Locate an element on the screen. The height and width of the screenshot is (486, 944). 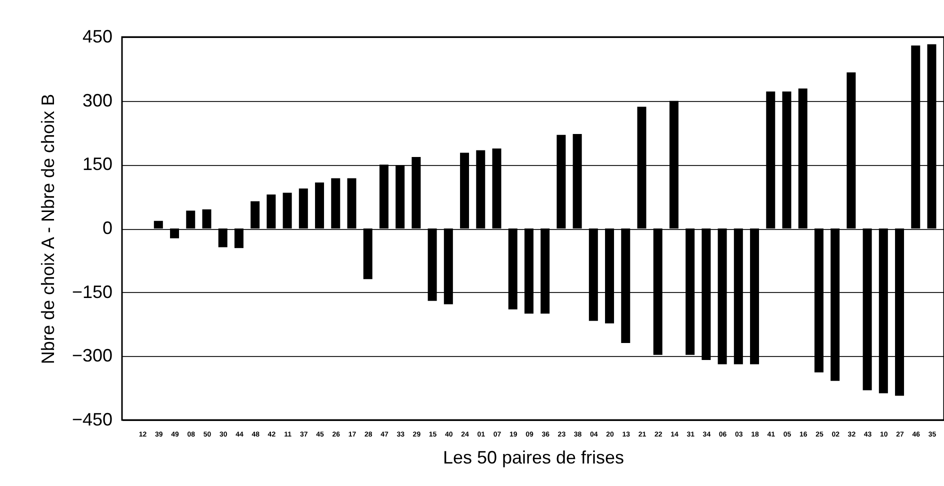
x-axis-title: Les 50 paires de frises is located at coordinates (533, 458).